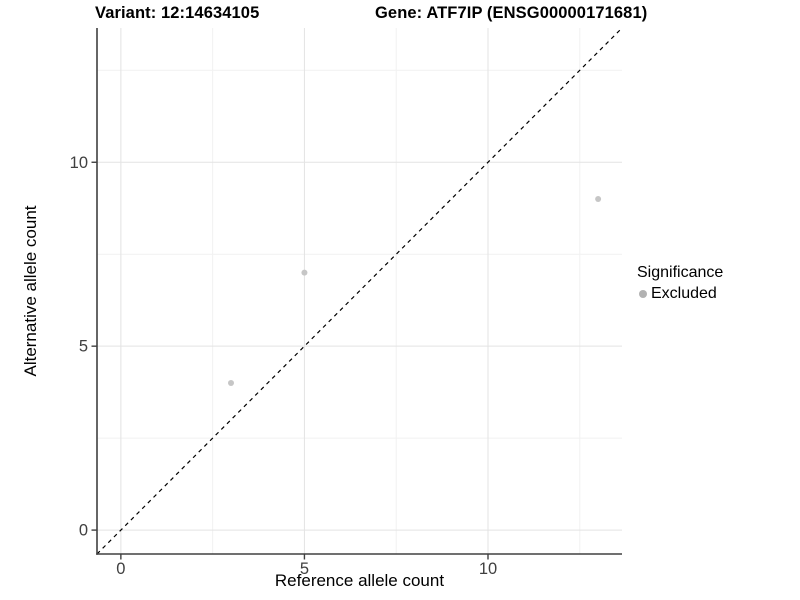  What do you see at coordinates (177, 13) in the screenshot?
I see `plot-title-variant: Variant: 12:14634105` at bounding box center [177, 13].